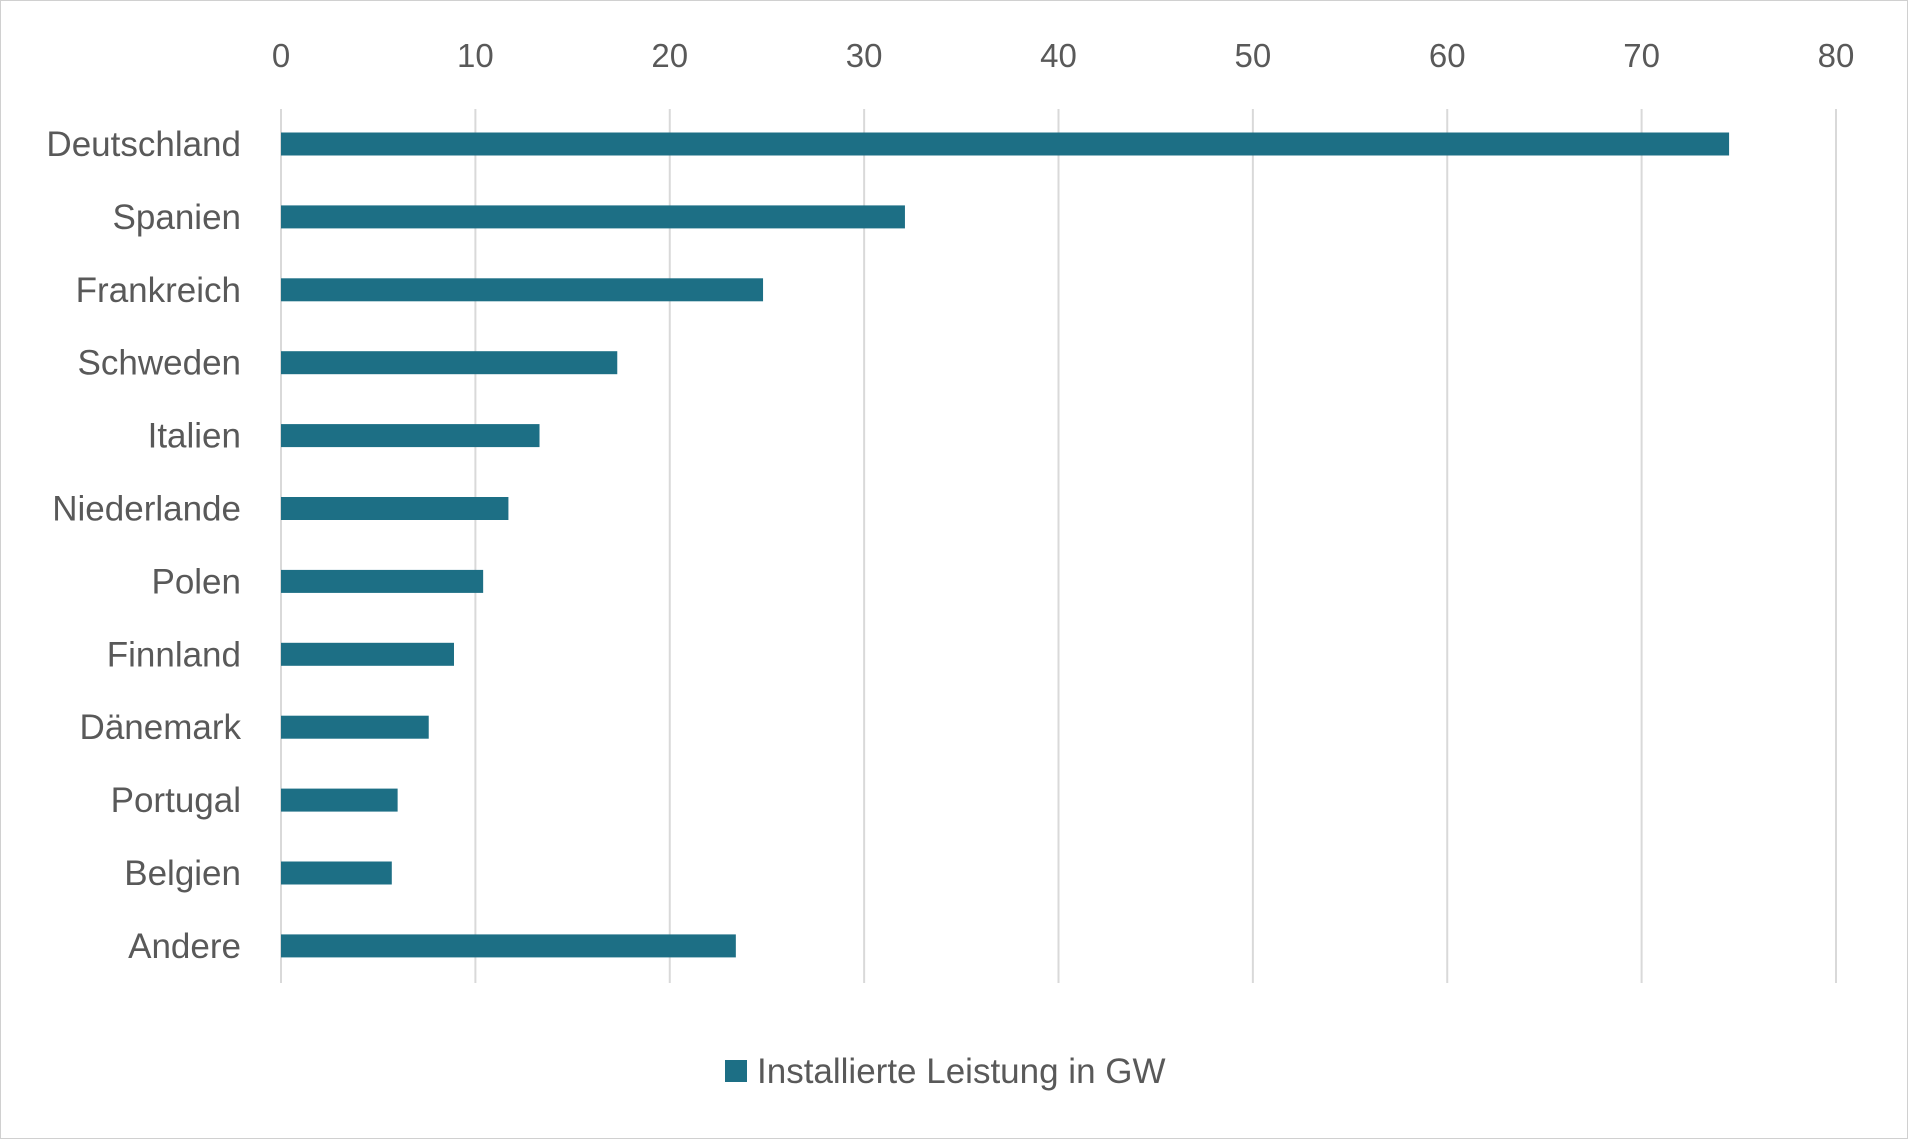  Describe the element at coordinates (336, 873) in the screenshot. I see `bar-belgien` at that location.